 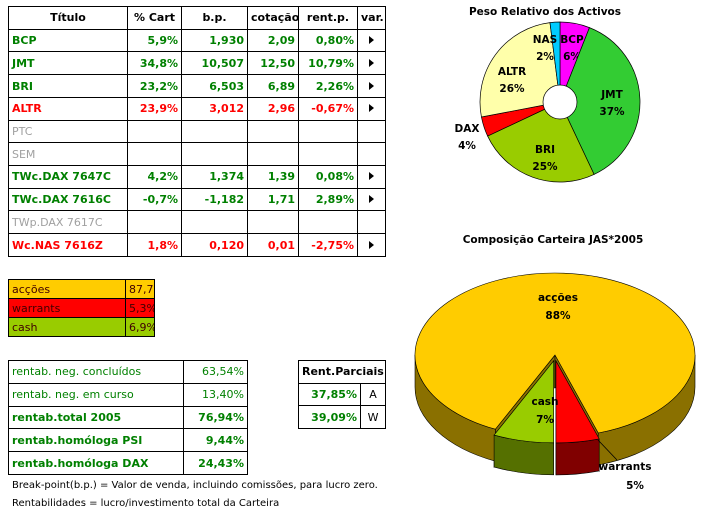 I want to click on cell: 23,2%, so click(x=154, y=86).